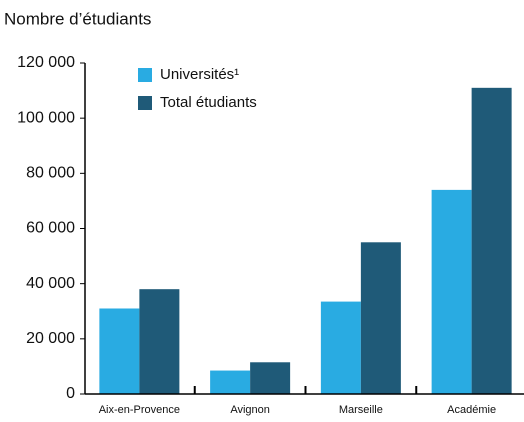 Image resolution: width=524 pixels, height=422 pixels. What do you see at coordinates (208, 102) in the screenshot?
I see `legend-label: Total étudiants` at bounding box center [208, 102].